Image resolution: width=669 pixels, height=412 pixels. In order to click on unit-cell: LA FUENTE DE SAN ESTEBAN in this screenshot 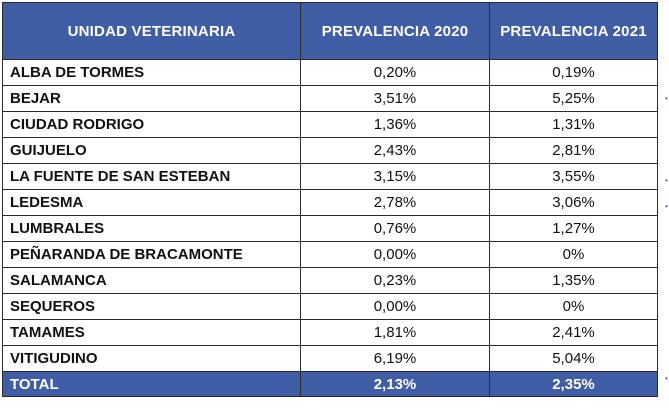, I will do `click(151, 176)`.